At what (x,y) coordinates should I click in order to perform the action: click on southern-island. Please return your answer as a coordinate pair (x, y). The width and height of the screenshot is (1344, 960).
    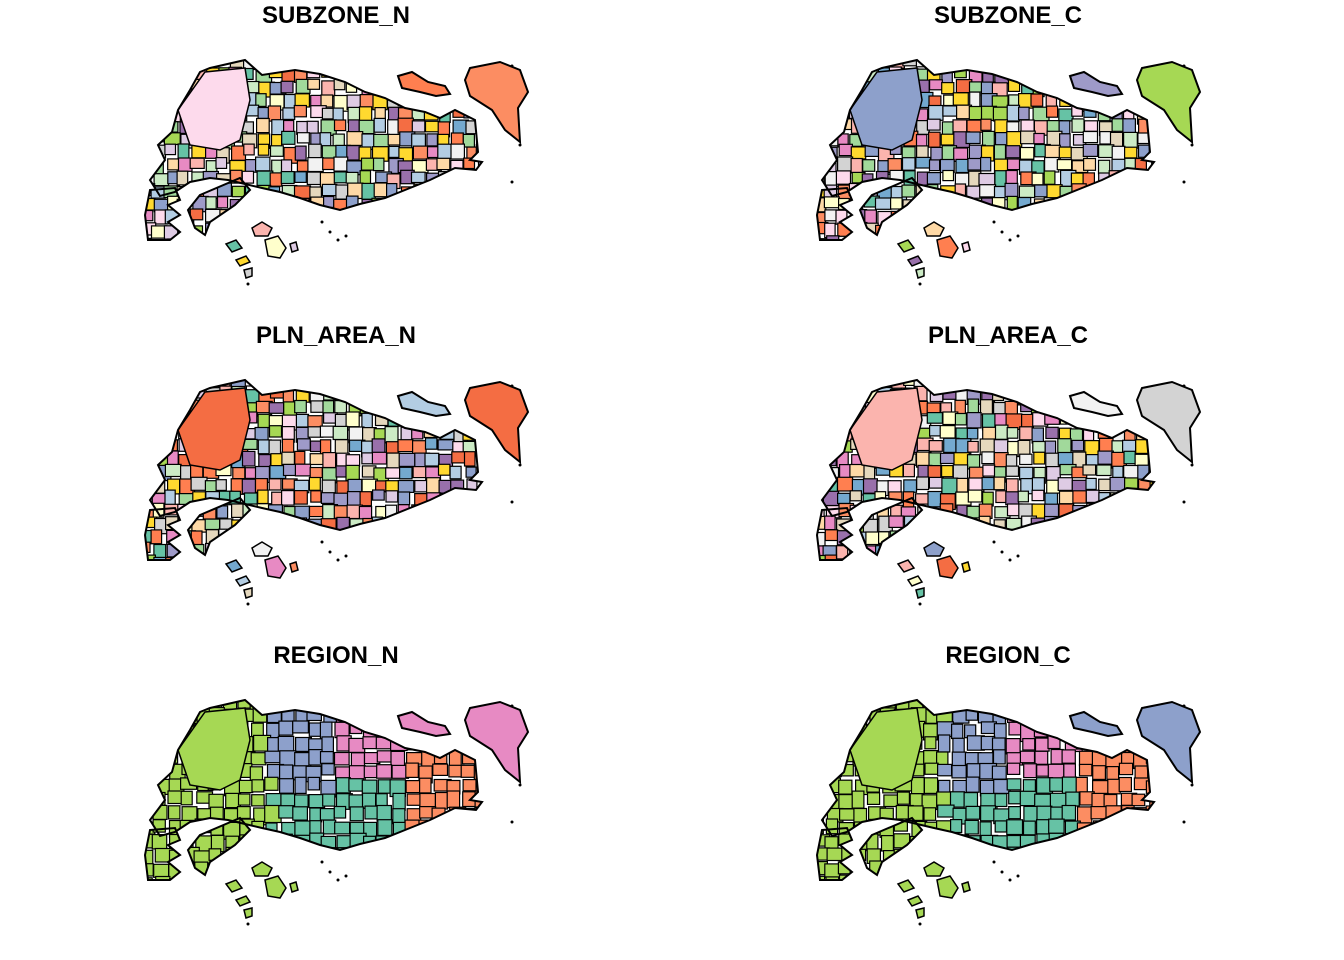
    Looking at the image, I should click on (947, 887).